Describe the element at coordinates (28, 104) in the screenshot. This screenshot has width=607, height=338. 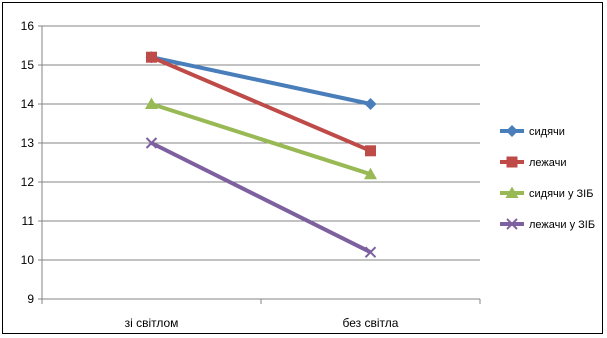
I see `y-tick-label: 14` at that location.